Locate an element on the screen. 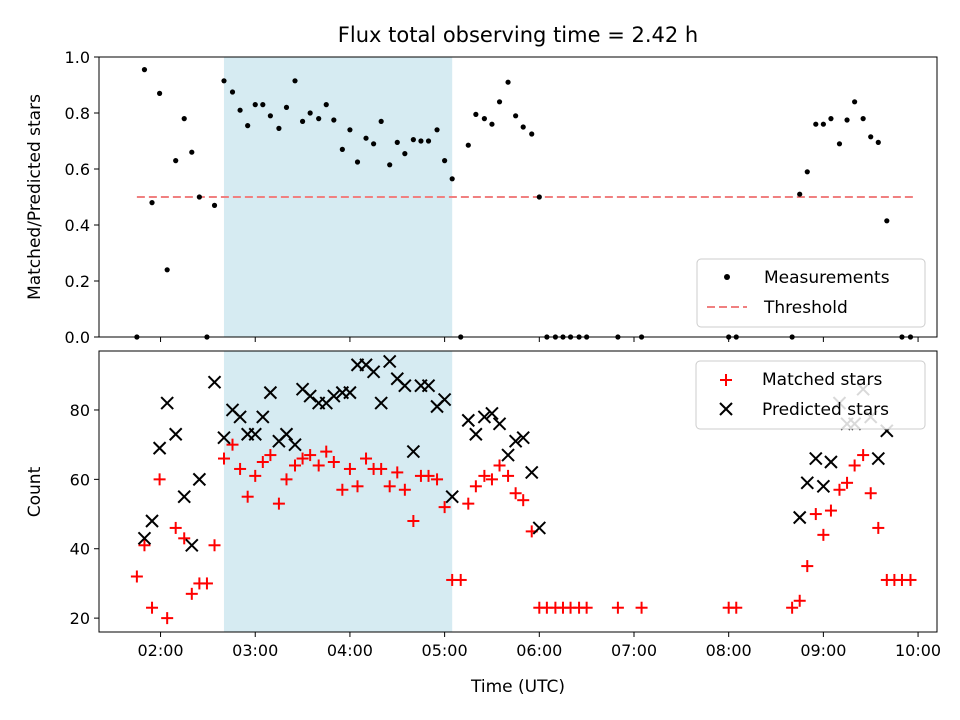 The image size is (960, 720). legend-marker-matched is located at coordinates (726, 380).